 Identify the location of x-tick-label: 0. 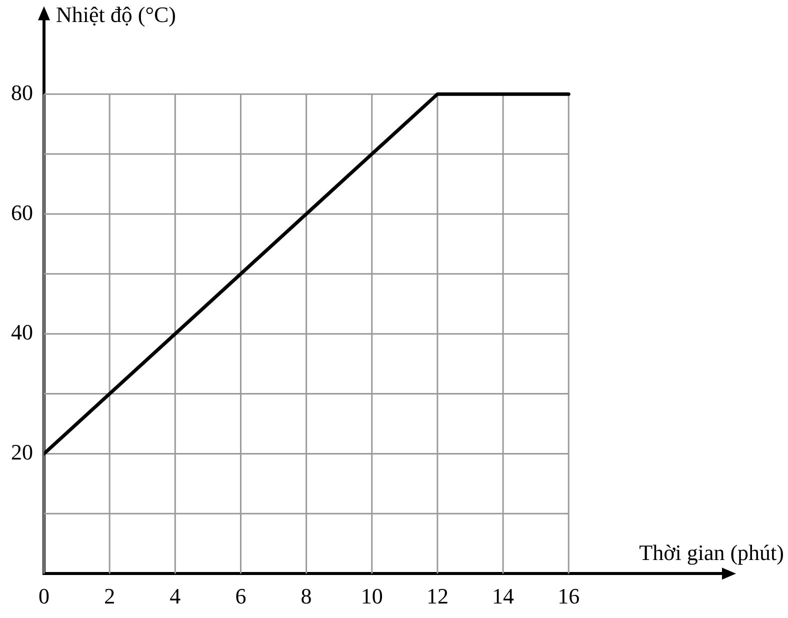
(44, 596).